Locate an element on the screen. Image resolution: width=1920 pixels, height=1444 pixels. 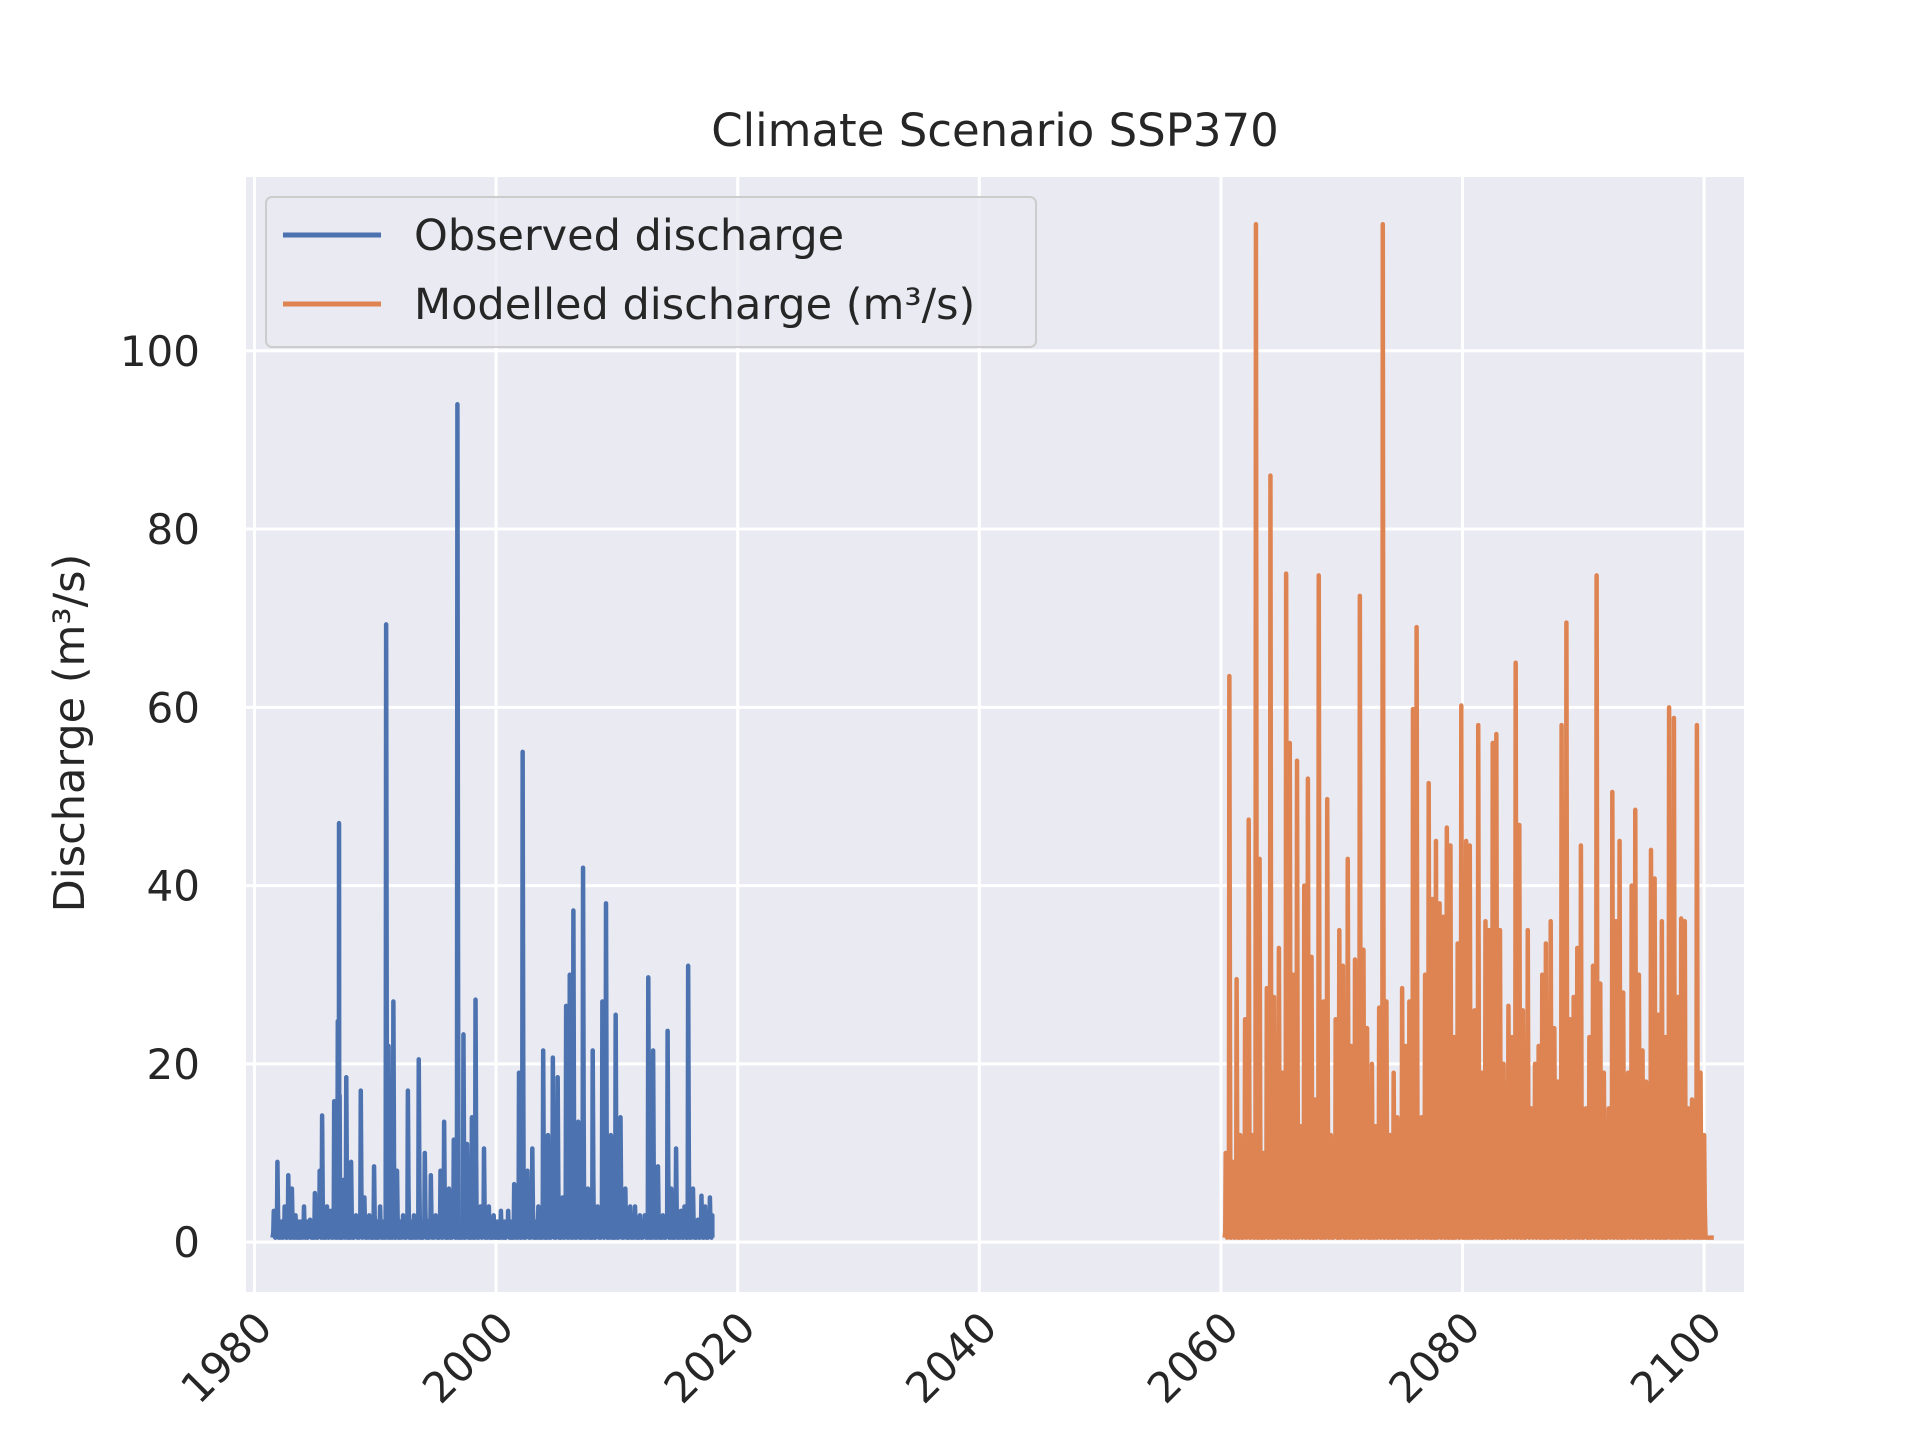
x-tick-label: 2100 is located at coordinates (1676, 1357).